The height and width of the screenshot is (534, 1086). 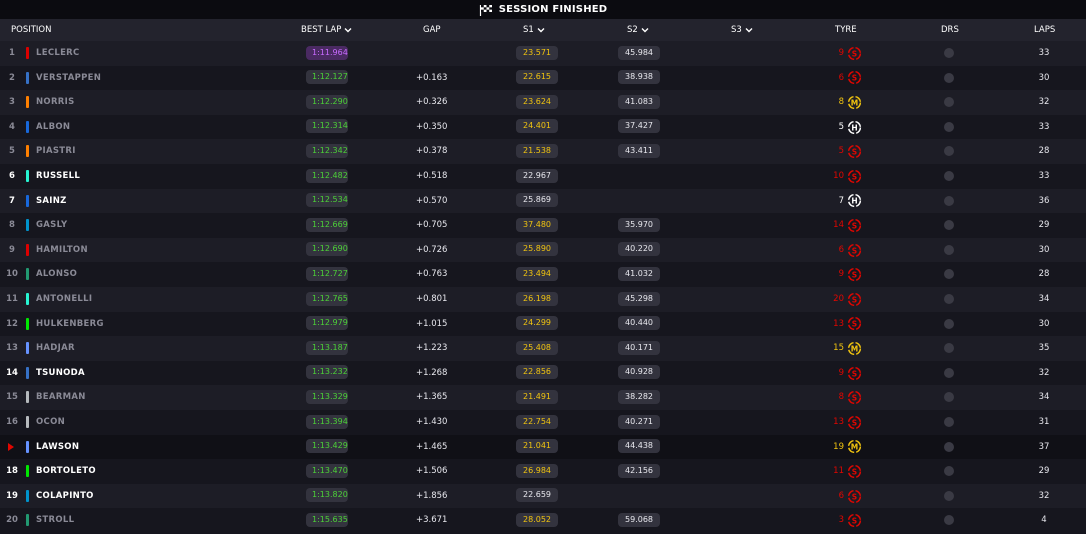 I want to click on table-row: 20 STROLL 1:15.635 +3.671 28.052 59.068 3 S 4, so click(x=543, y=520).